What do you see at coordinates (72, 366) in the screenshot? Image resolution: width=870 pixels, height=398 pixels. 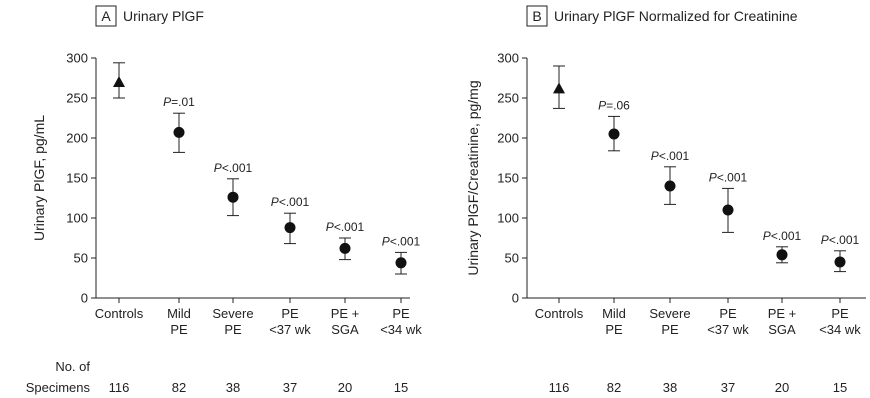 I see `specimens-label-line1: No. of` at bounding box center [72, 366].